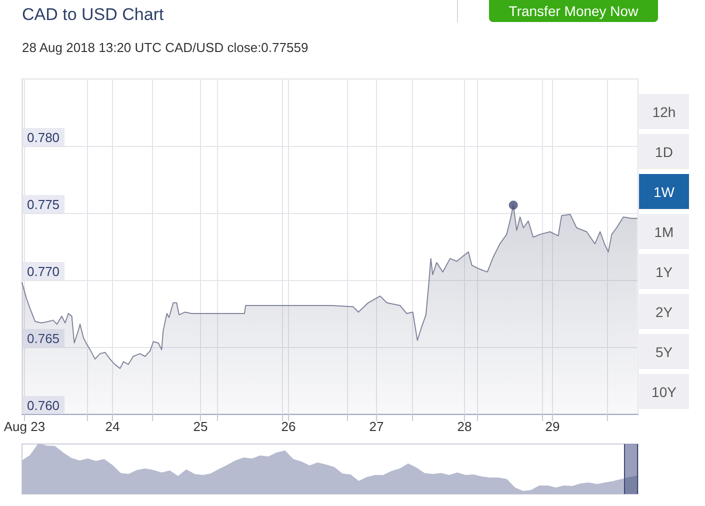 The height and width of the screenshot is (506, 705). Describe the element at coordinates (43, 338) in the screenshot. I see `y-tick-label: 0.765` at that location.